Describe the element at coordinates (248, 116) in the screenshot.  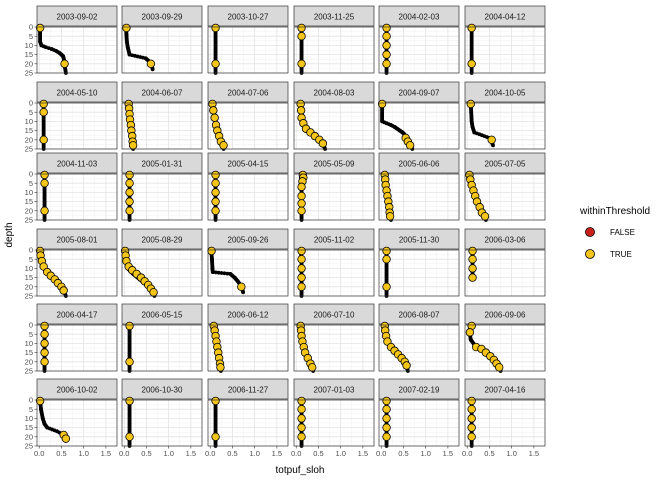
I see `facet-panel: 2004-07-06` at that location.